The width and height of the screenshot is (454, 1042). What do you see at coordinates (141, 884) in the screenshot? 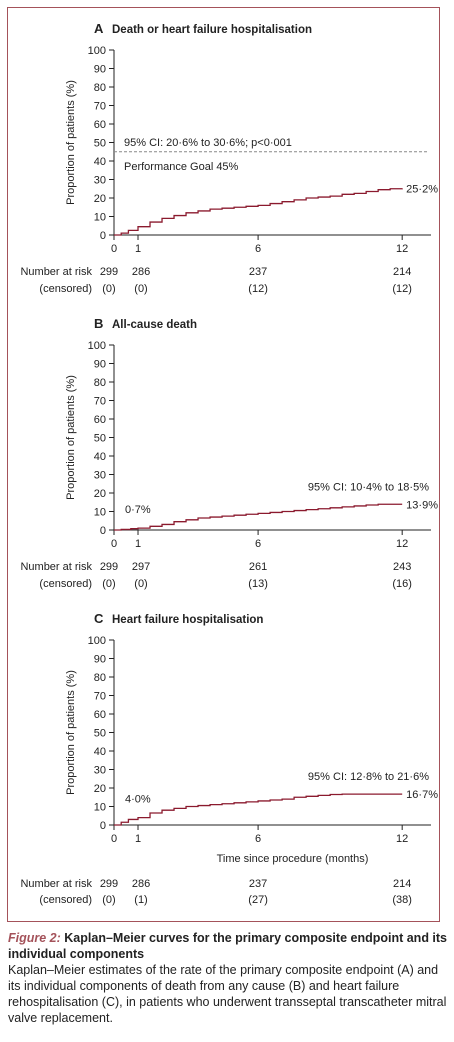
I see `panel-c-risk-value: 286` at bounding box center [141, 884].